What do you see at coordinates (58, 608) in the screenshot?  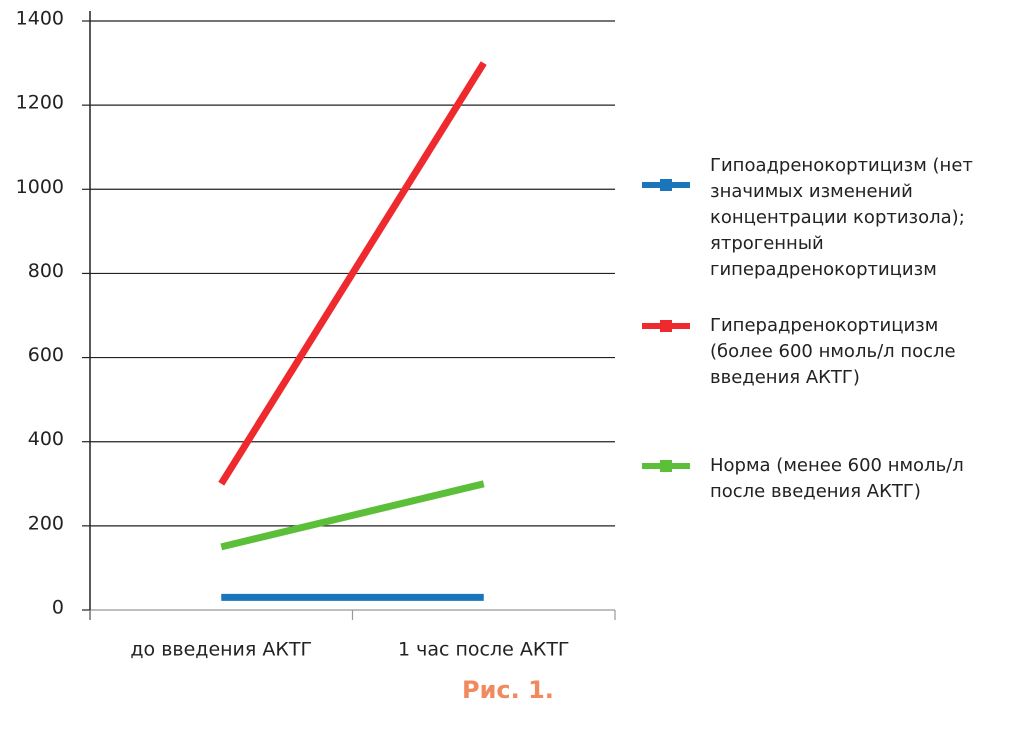 I see `y-tick-label: 0` at bounding box center [58, 608].